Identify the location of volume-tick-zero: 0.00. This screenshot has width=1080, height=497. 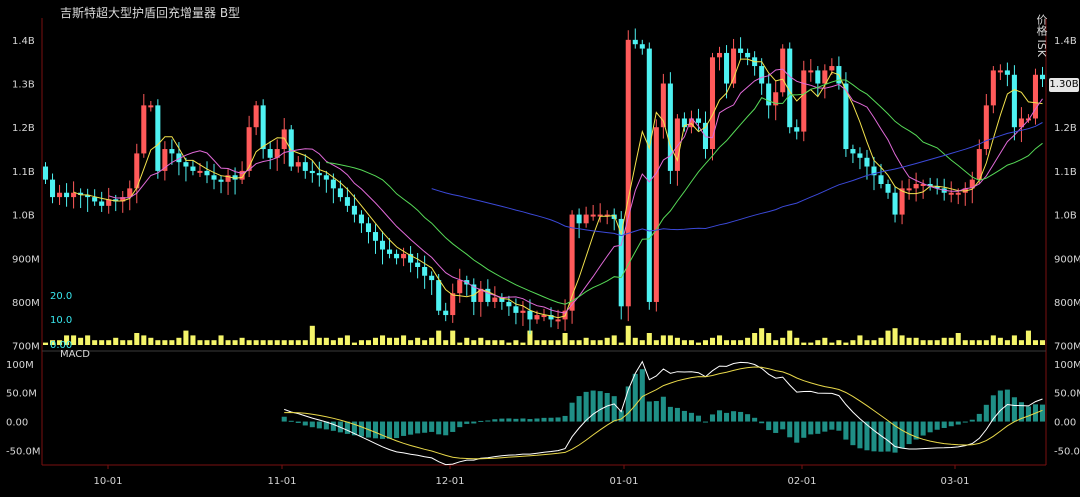
(61, 345).